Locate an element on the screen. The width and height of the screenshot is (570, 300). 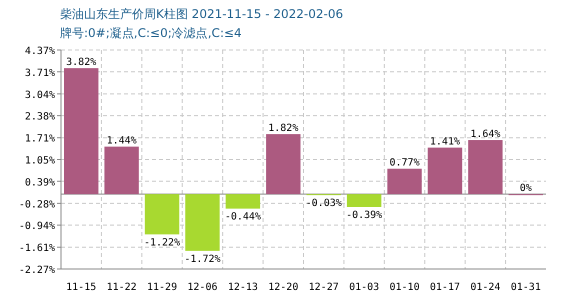
x-tick-label: 01-24 is located at coordinates (485, 287).